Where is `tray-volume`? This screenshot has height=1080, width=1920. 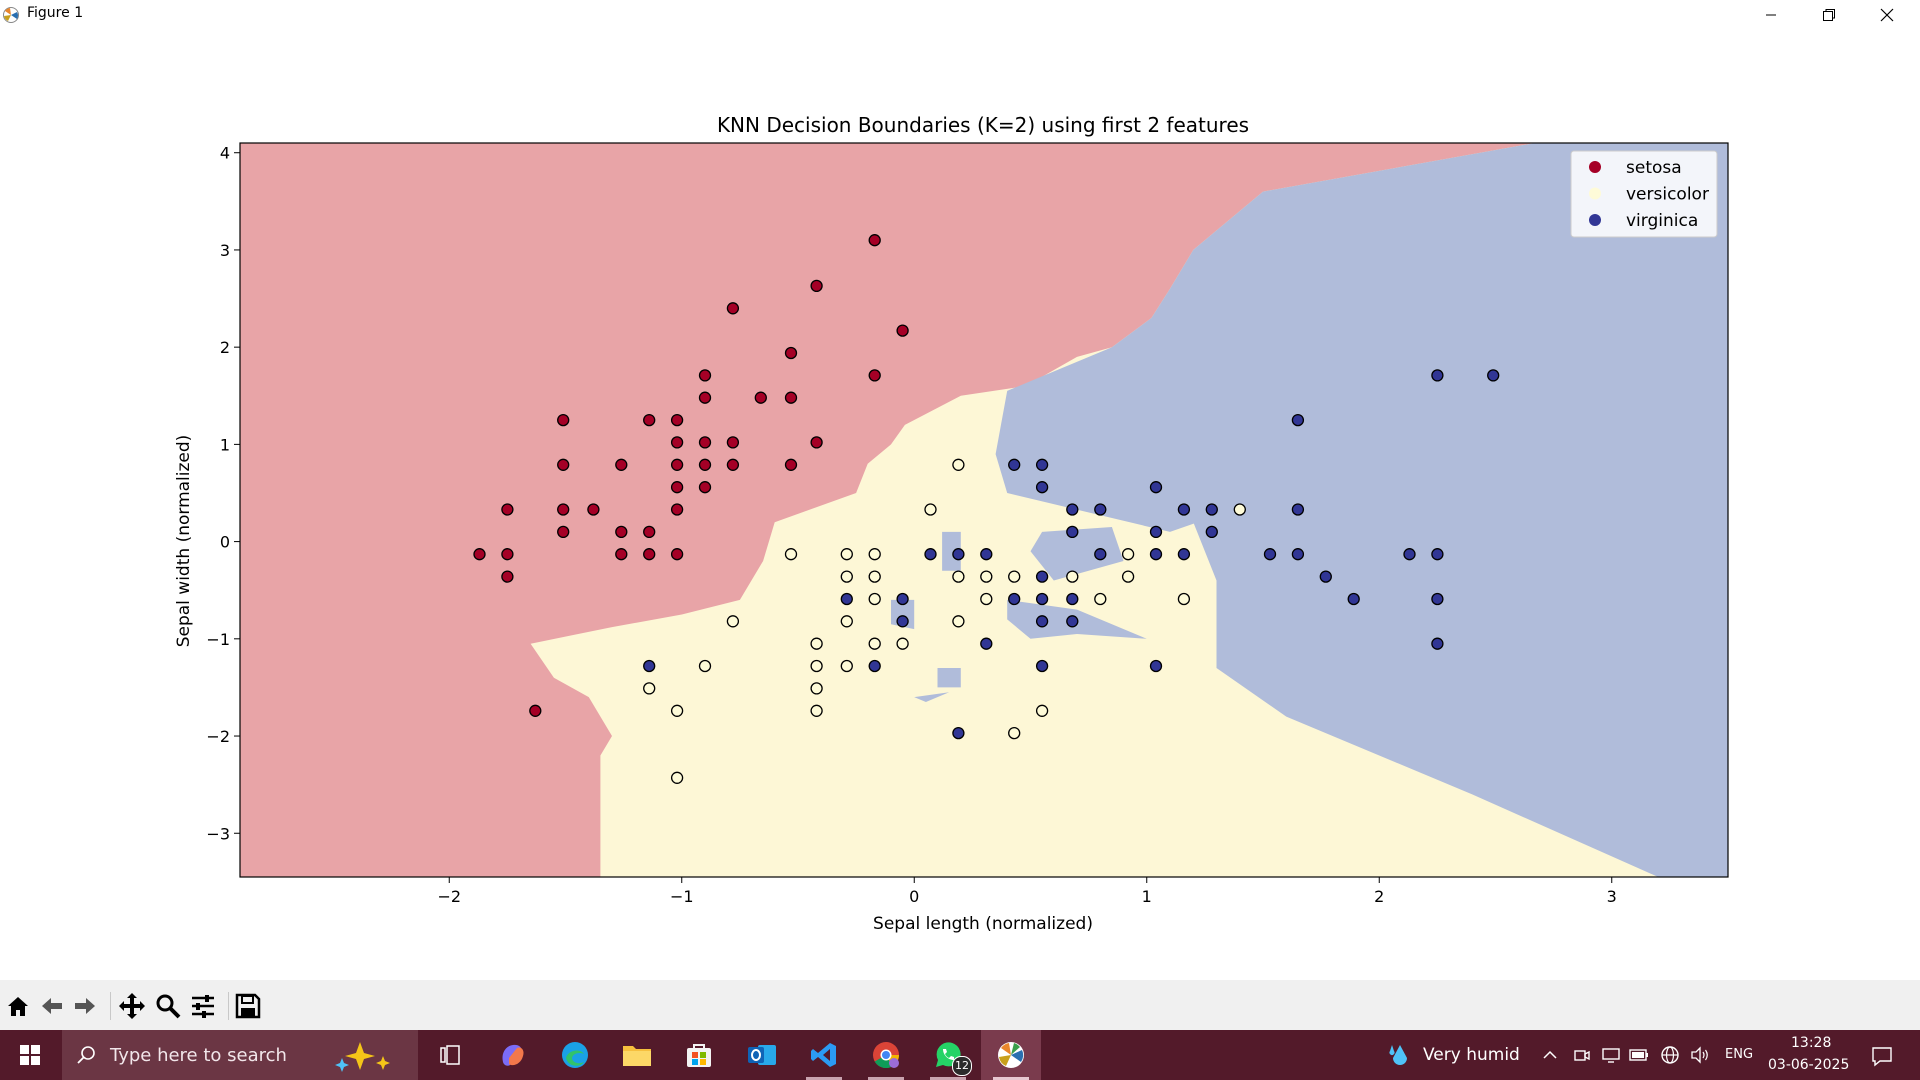
tray-volume is located at coordinates (1700, 1055).